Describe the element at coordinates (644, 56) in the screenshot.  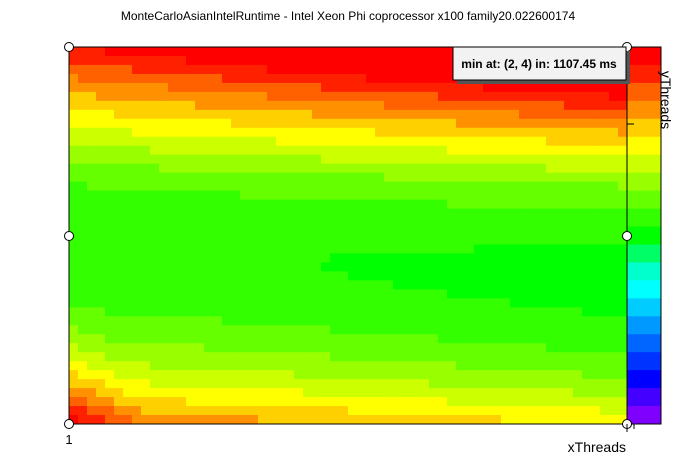
I see `colorbar-swatch` at that location.